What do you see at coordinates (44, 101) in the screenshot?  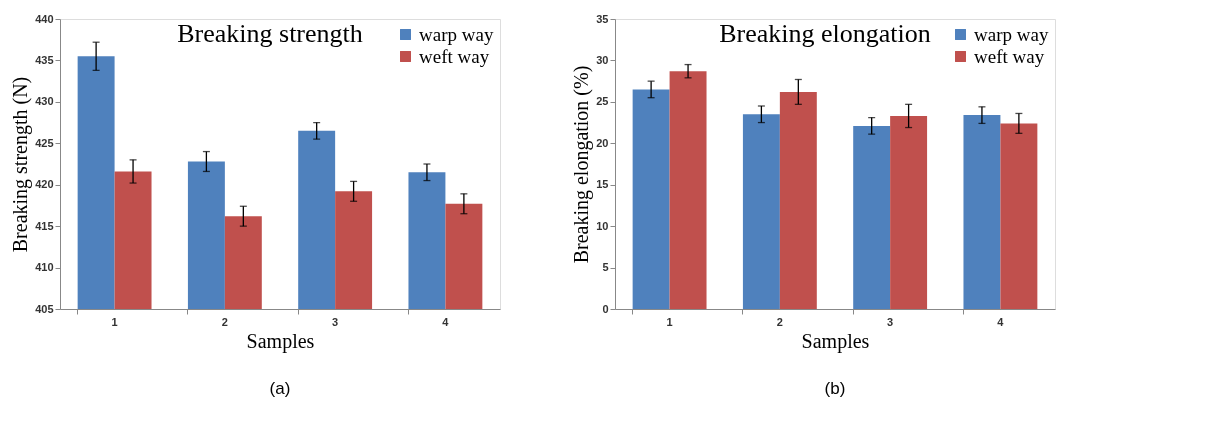 I see `y-tick-label: 430` at bounding box center [44, 101].